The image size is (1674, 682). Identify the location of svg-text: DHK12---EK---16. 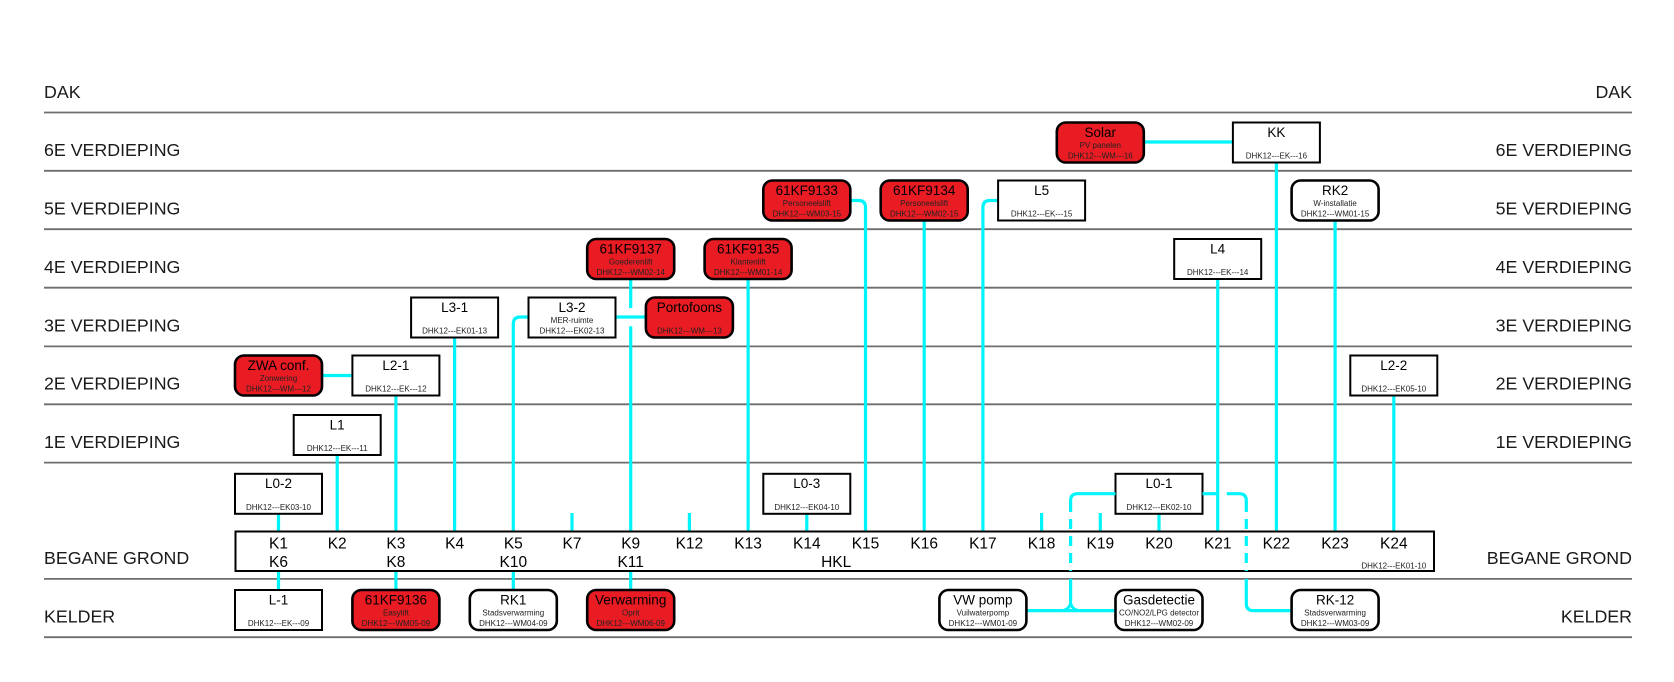
(1277, 156).